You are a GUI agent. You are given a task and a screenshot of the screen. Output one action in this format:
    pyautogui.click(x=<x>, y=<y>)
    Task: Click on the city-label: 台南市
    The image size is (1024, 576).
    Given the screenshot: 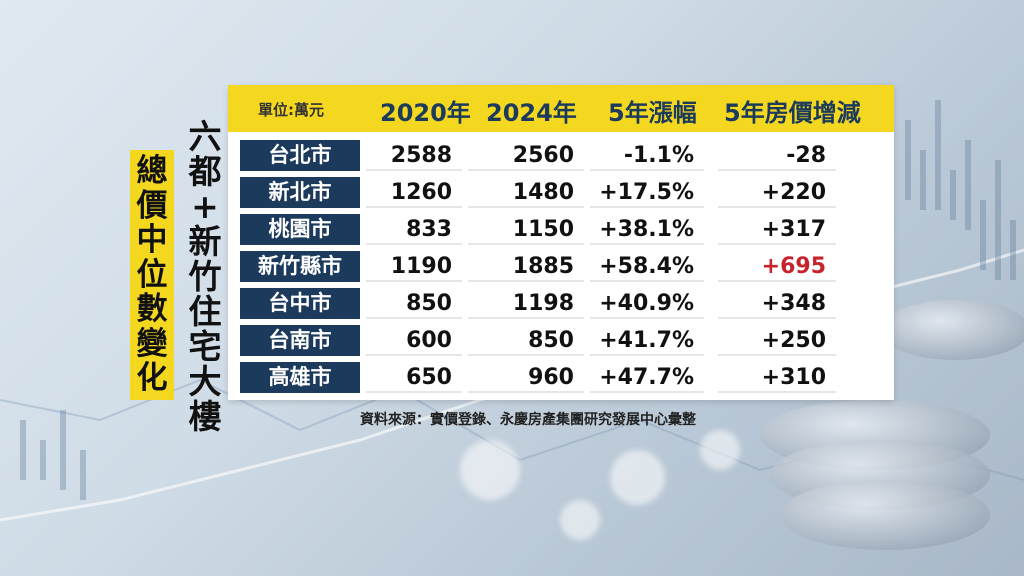 What is the action you would take?
    pyautogui.click(x=300, y=340)
    